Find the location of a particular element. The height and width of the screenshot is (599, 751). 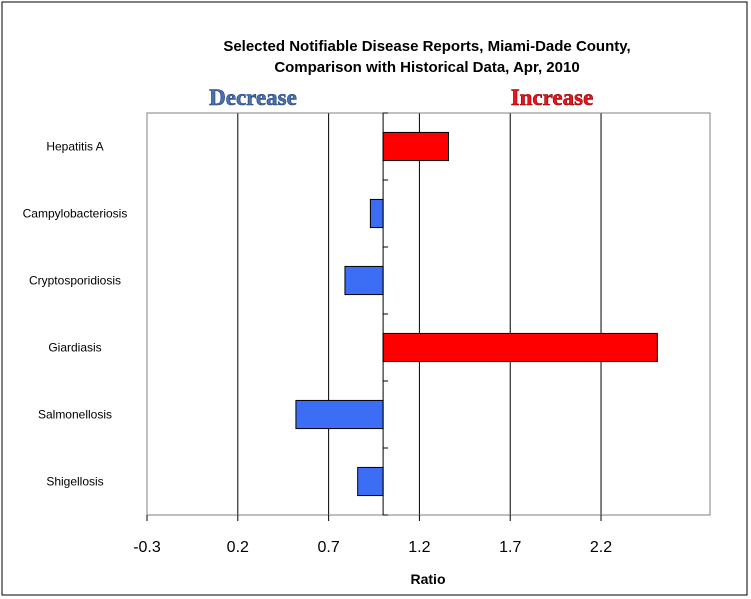

category-label-3: Giardiasis is located at coordinates (74, 348).